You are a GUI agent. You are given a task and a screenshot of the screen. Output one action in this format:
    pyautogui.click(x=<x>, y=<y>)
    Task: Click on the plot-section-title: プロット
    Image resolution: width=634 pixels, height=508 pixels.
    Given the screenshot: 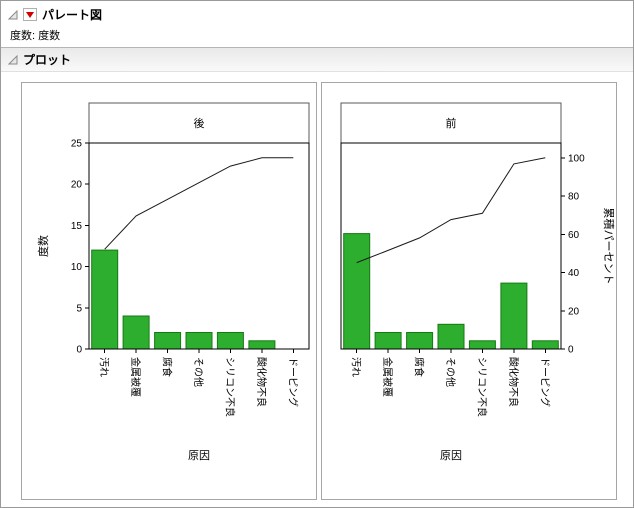 What is the action you would take?
    pyautogui.click(x=47, y=60)
    